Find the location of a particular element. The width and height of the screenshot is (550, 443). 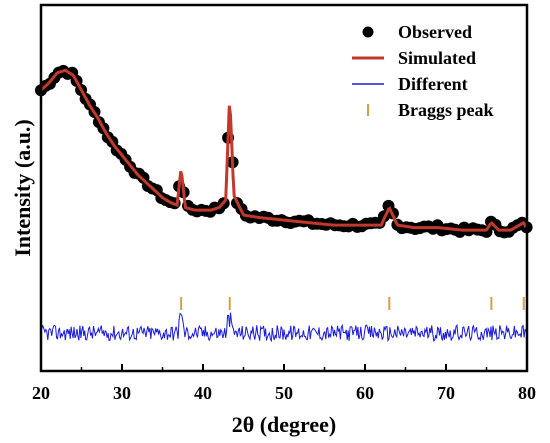

legend-label: Simulated is located at coordinates (437, 58).